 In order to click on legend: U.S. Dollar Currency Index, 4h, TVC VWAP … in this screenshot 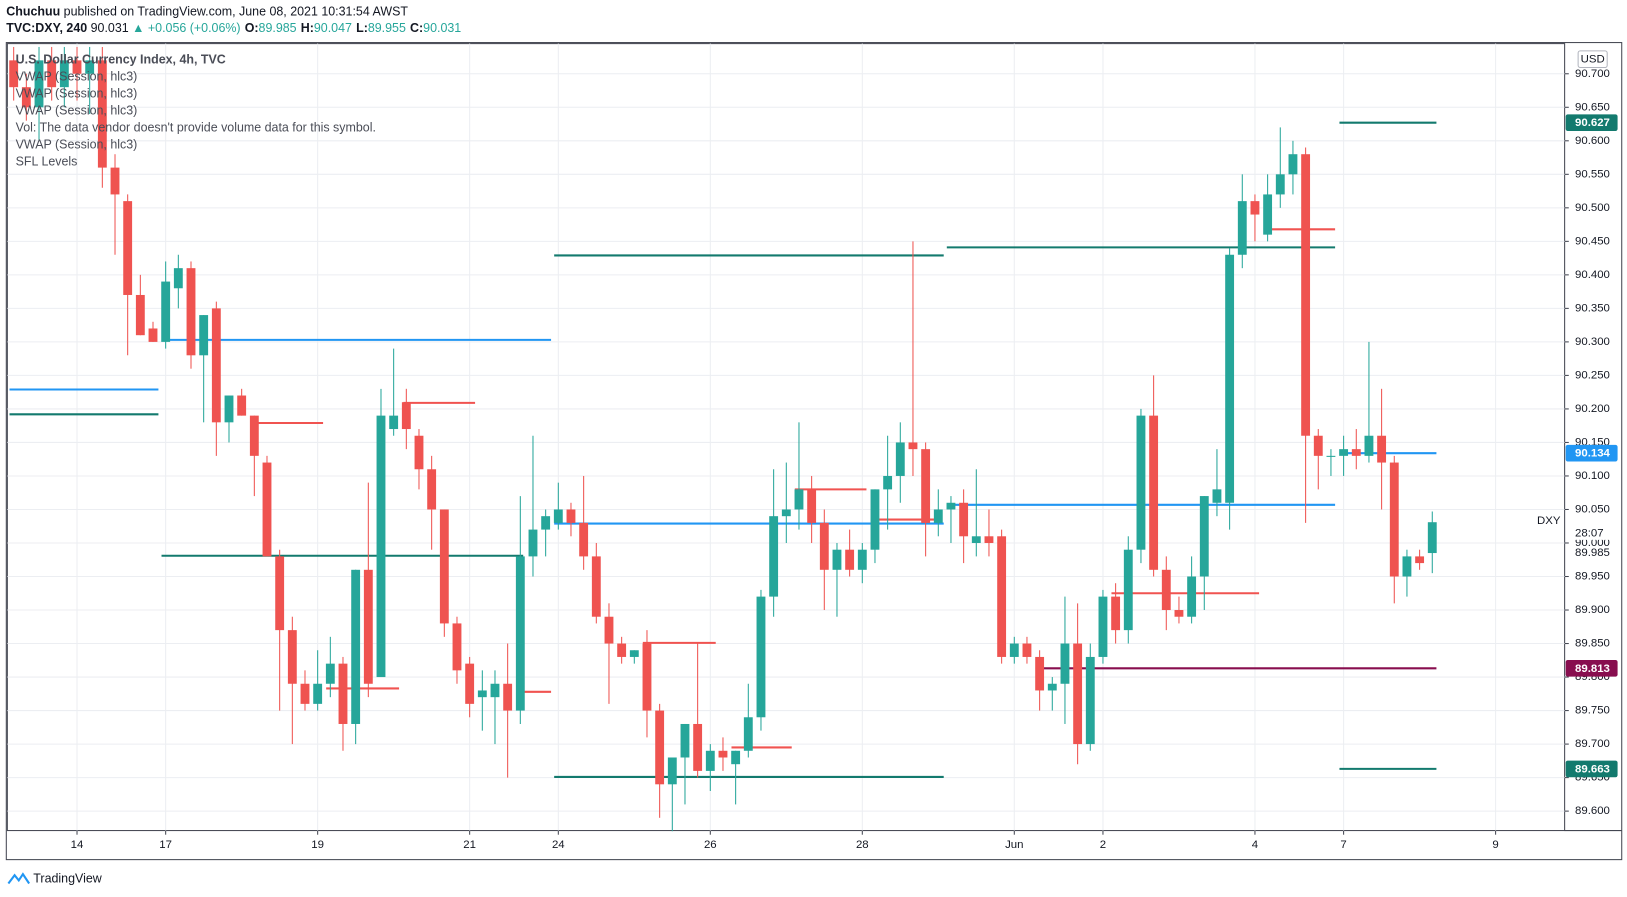, I will do `click(196, 110)`.